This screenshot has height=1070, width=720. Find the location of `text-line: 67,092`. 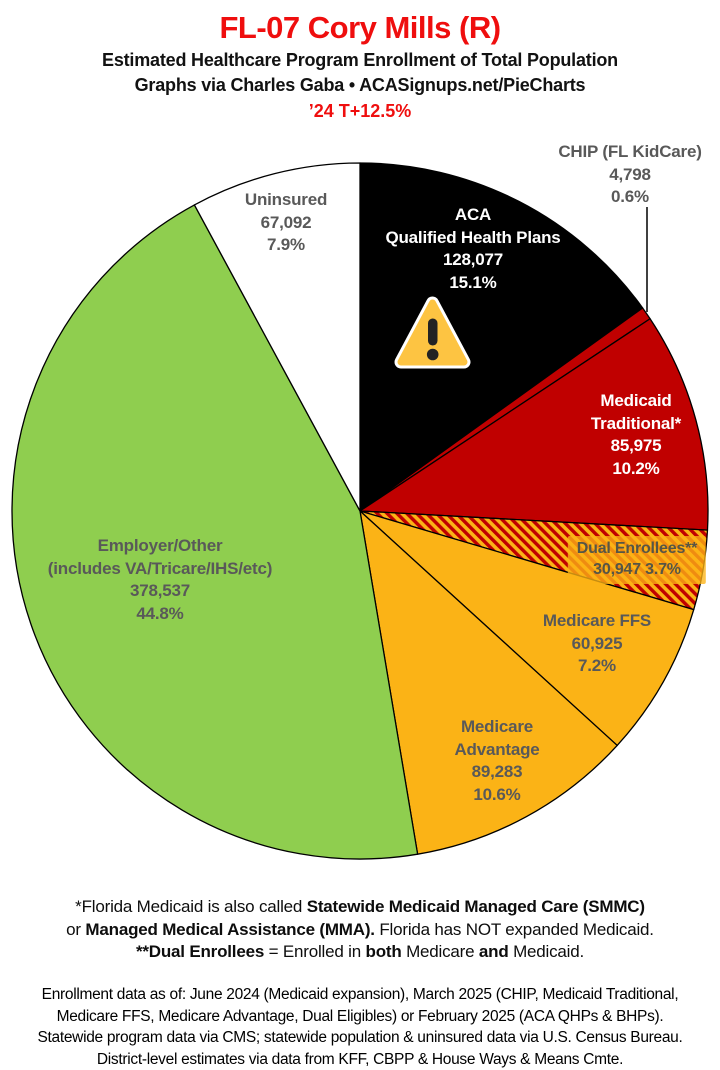

text-line: 67,092 is located at coordinates (286, 222).